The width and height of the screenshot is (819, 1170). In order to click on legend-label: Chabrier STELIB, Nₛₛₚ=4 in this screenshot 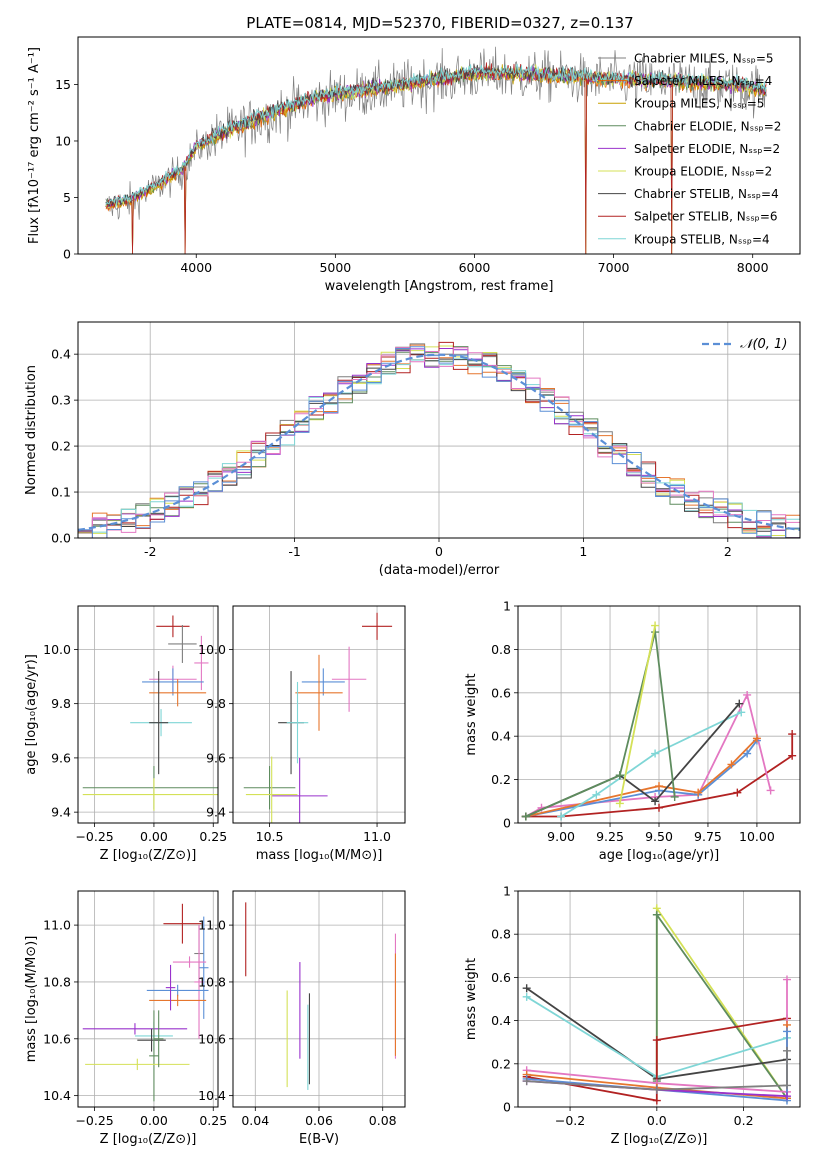, I will do `click(706, 194)`.